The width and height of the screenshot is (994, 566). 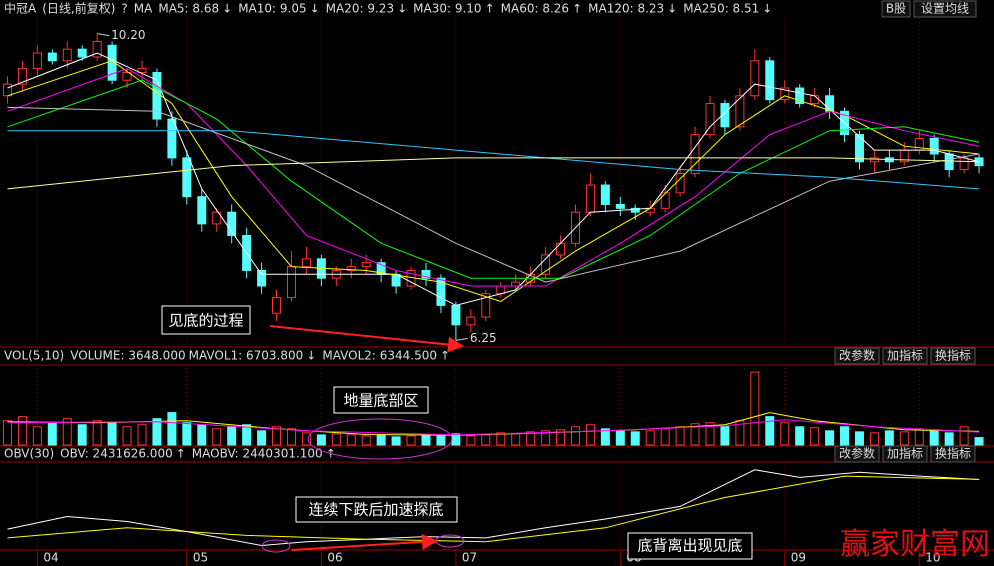 What do you see at coordinates (490, 9) in the screenshot?
I see `legend-trend: ↑` at bounding box center [490, 9].